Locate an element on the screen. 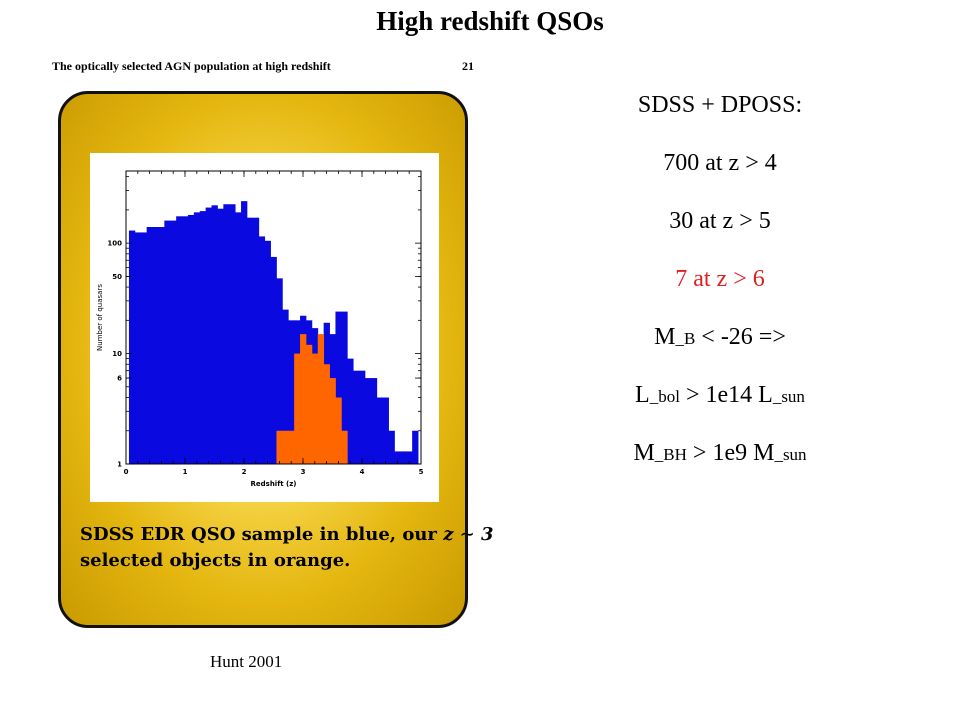 This screenshot has width=960, height=720. caption-math: z ∼ 3 is located at coordinates (468, 534).